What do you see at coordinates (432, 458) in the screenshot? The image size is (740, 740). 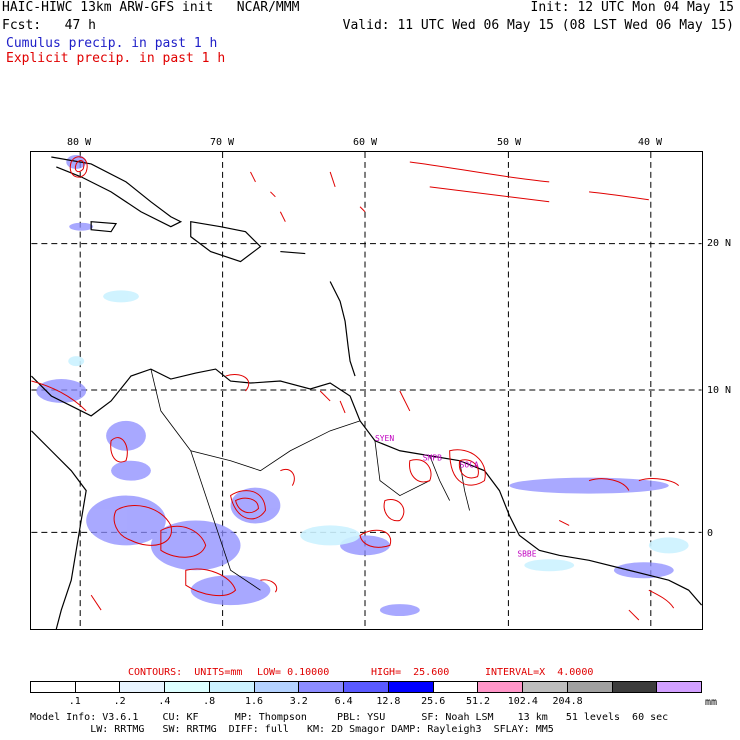 I see `station-smpb: SMPB` at bounding box center [432, 458].